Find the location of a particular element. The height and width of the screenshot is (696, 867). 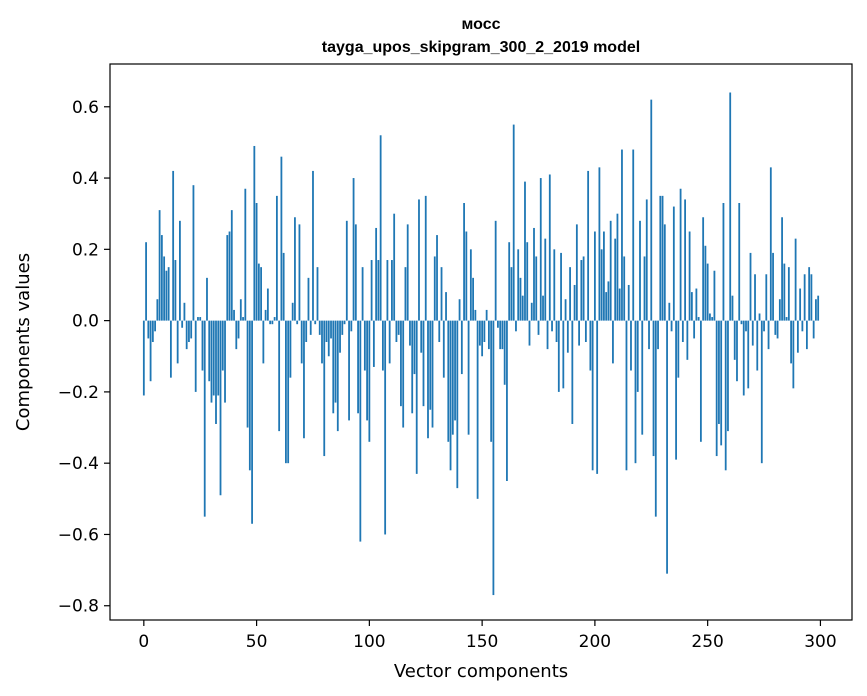

x-tick-label: 200 is located at coordinates (595, 642).